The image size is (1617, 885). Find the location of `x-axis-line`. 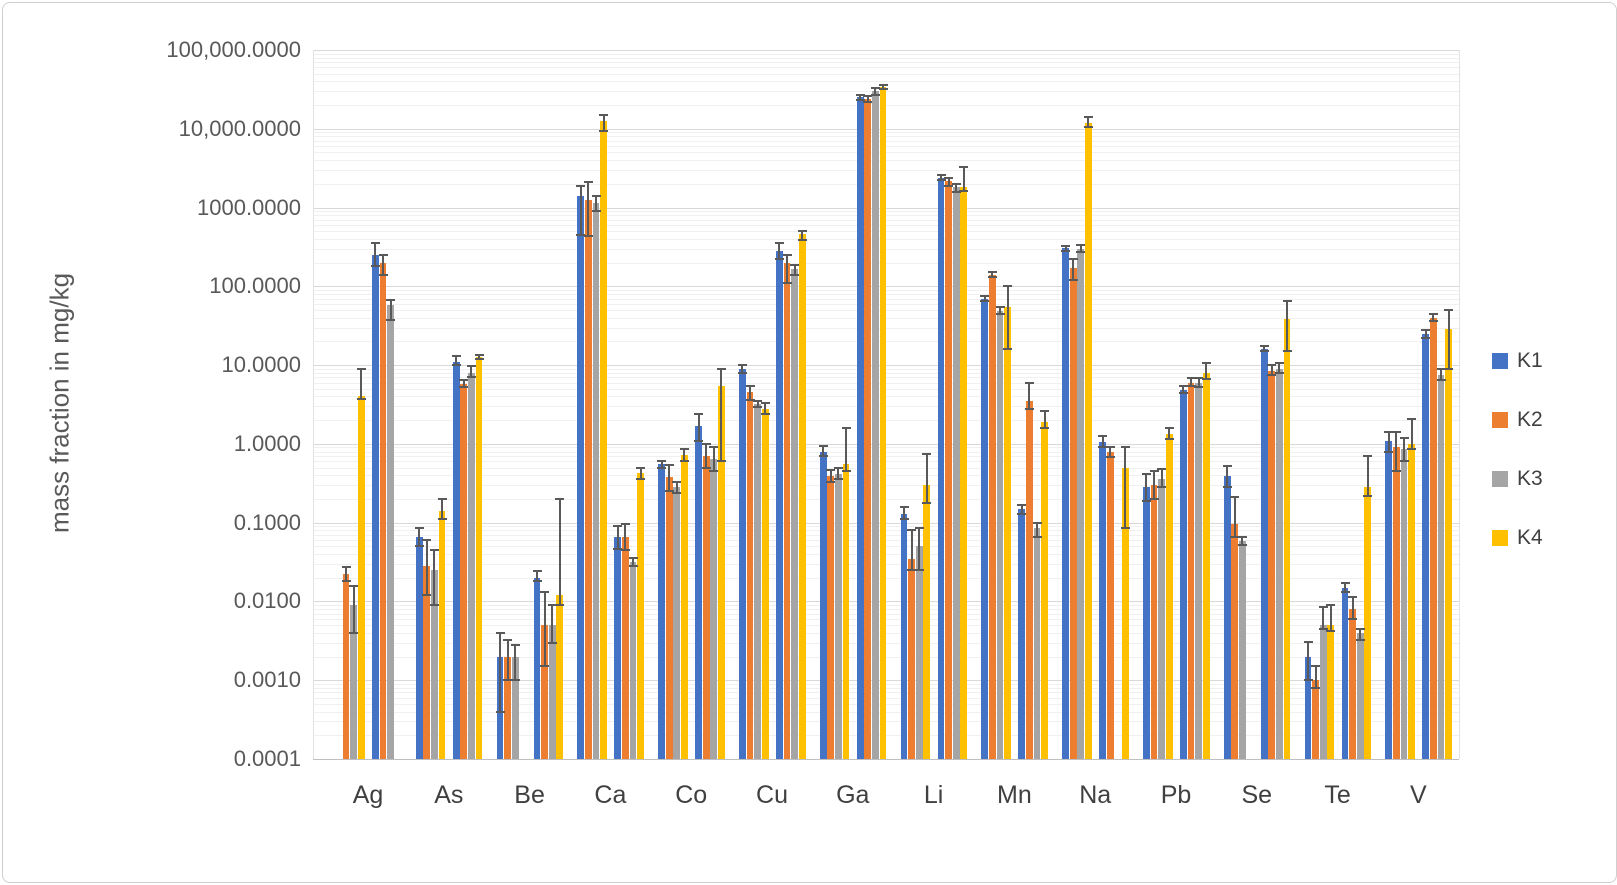

x-axis-line is located at coordinates (886, 759).